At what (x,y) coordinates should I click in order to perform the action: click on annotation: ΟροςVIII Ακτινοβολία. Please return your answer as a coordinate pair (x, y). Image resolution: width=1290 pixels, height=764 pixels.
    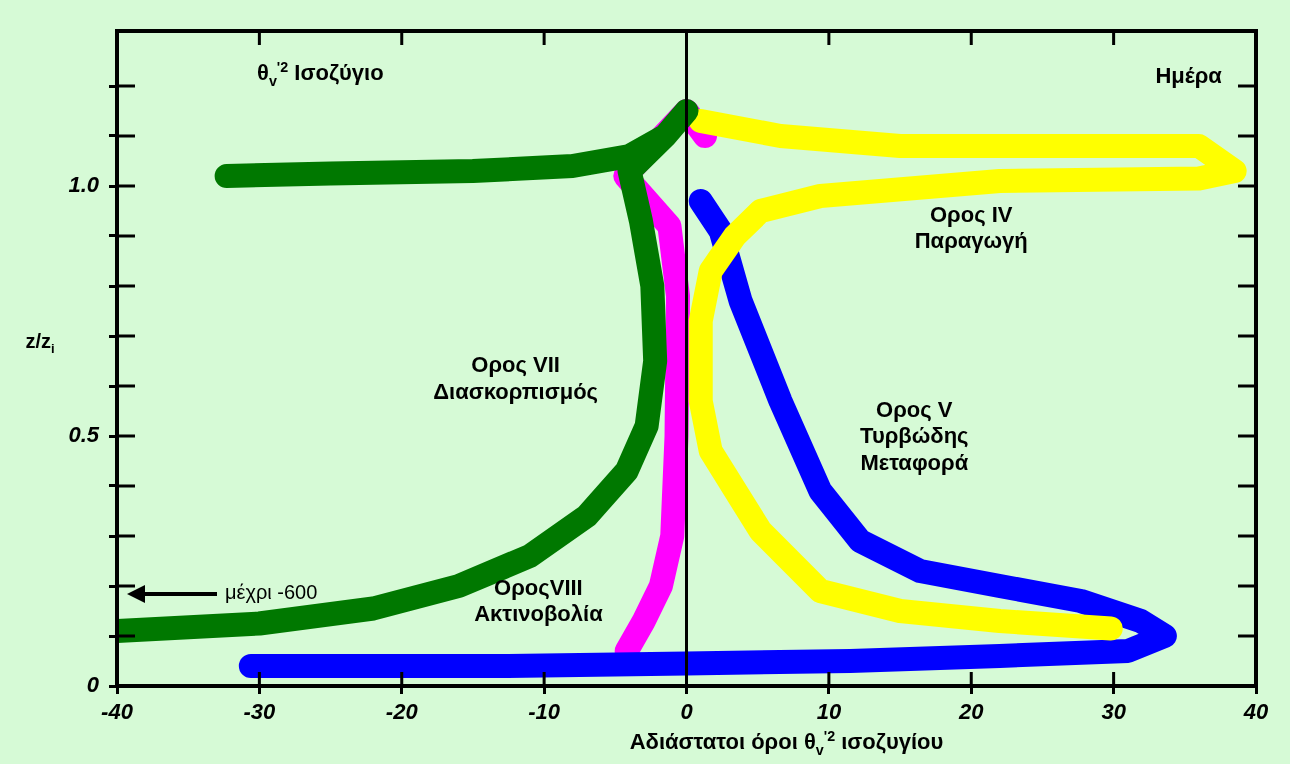
    Looking at the image, I should click on (538, 601).